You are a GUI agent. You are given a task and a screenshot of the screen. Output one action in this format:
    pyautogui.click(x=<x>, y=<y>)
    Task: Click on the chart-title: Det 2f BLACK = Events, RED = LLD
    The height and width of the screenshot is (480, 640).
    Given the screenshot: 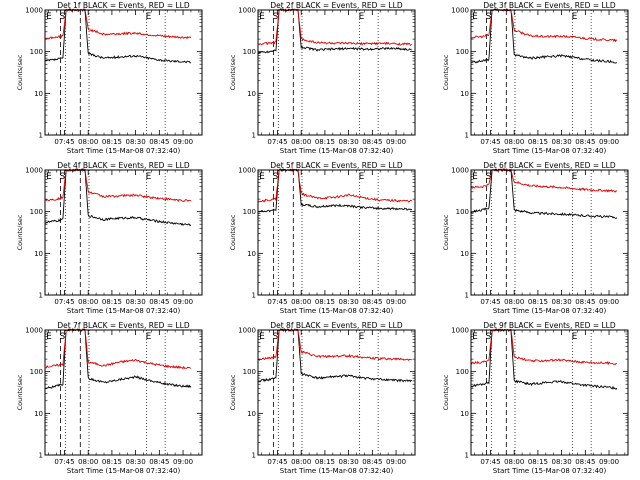 What is the action you would take?
    pyautogui.click(x=336, y=5)
    